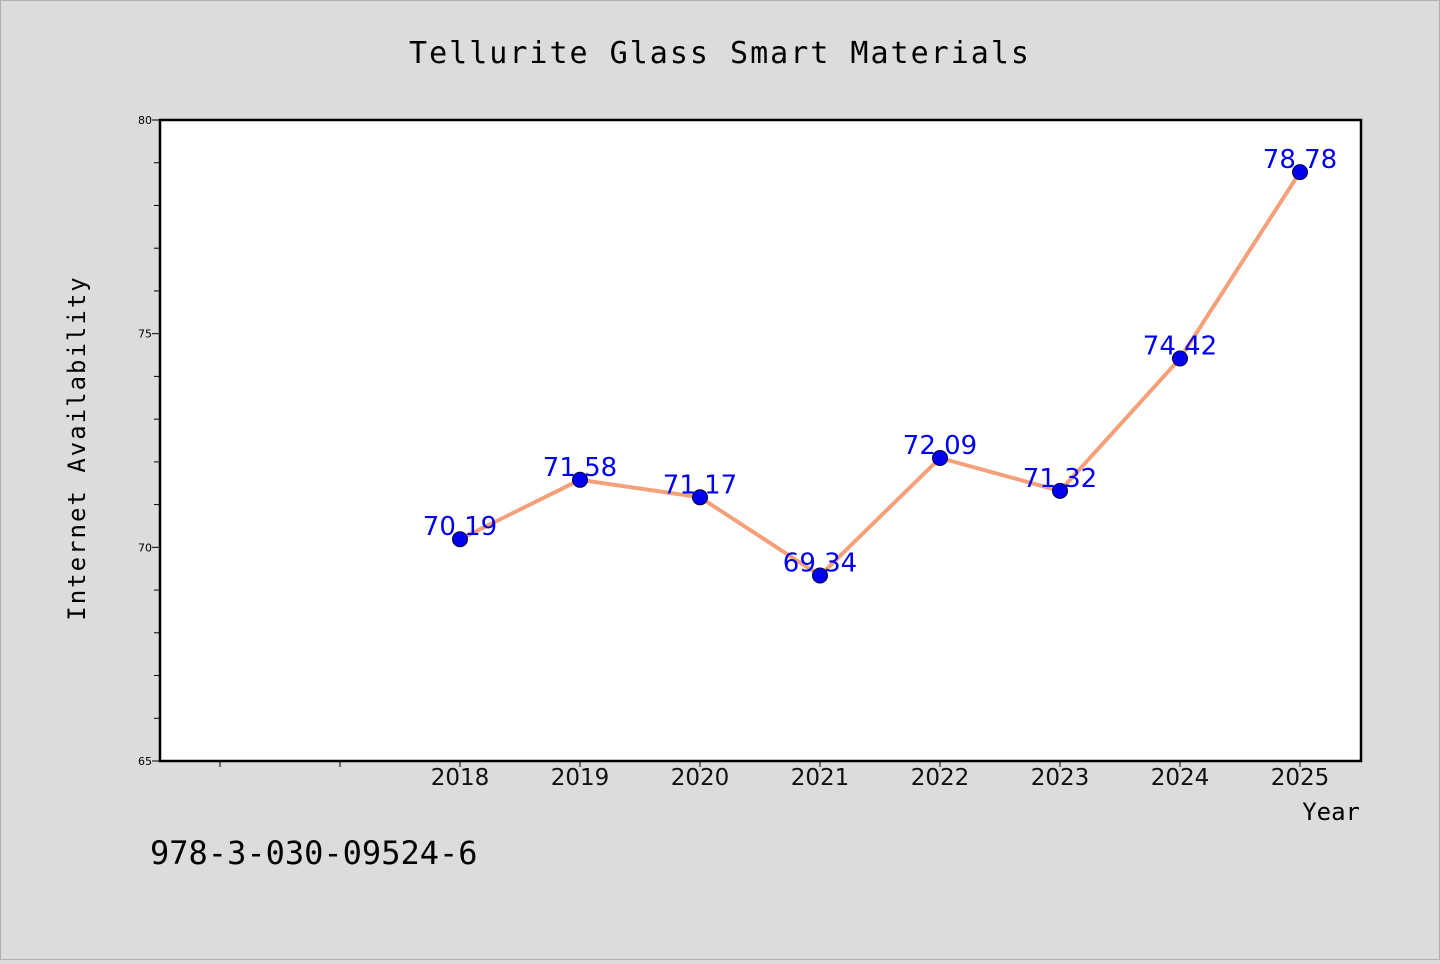 The width and height of the screenshot is (1440, 964). I want to click on chart-title: Tellurite Glass Smart Materials, so click(720, 53).